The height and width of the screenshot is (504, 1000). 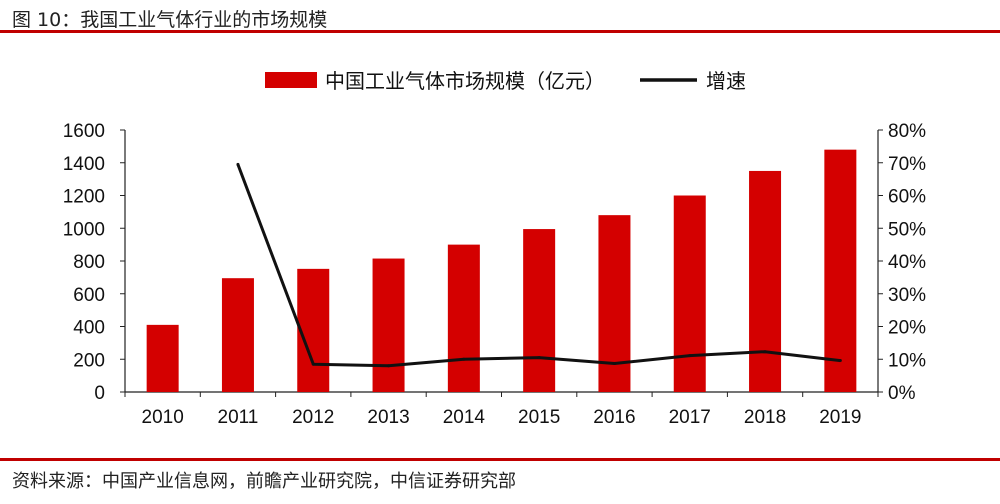 I want to click on bar-2019, so click(x=840, y=270).